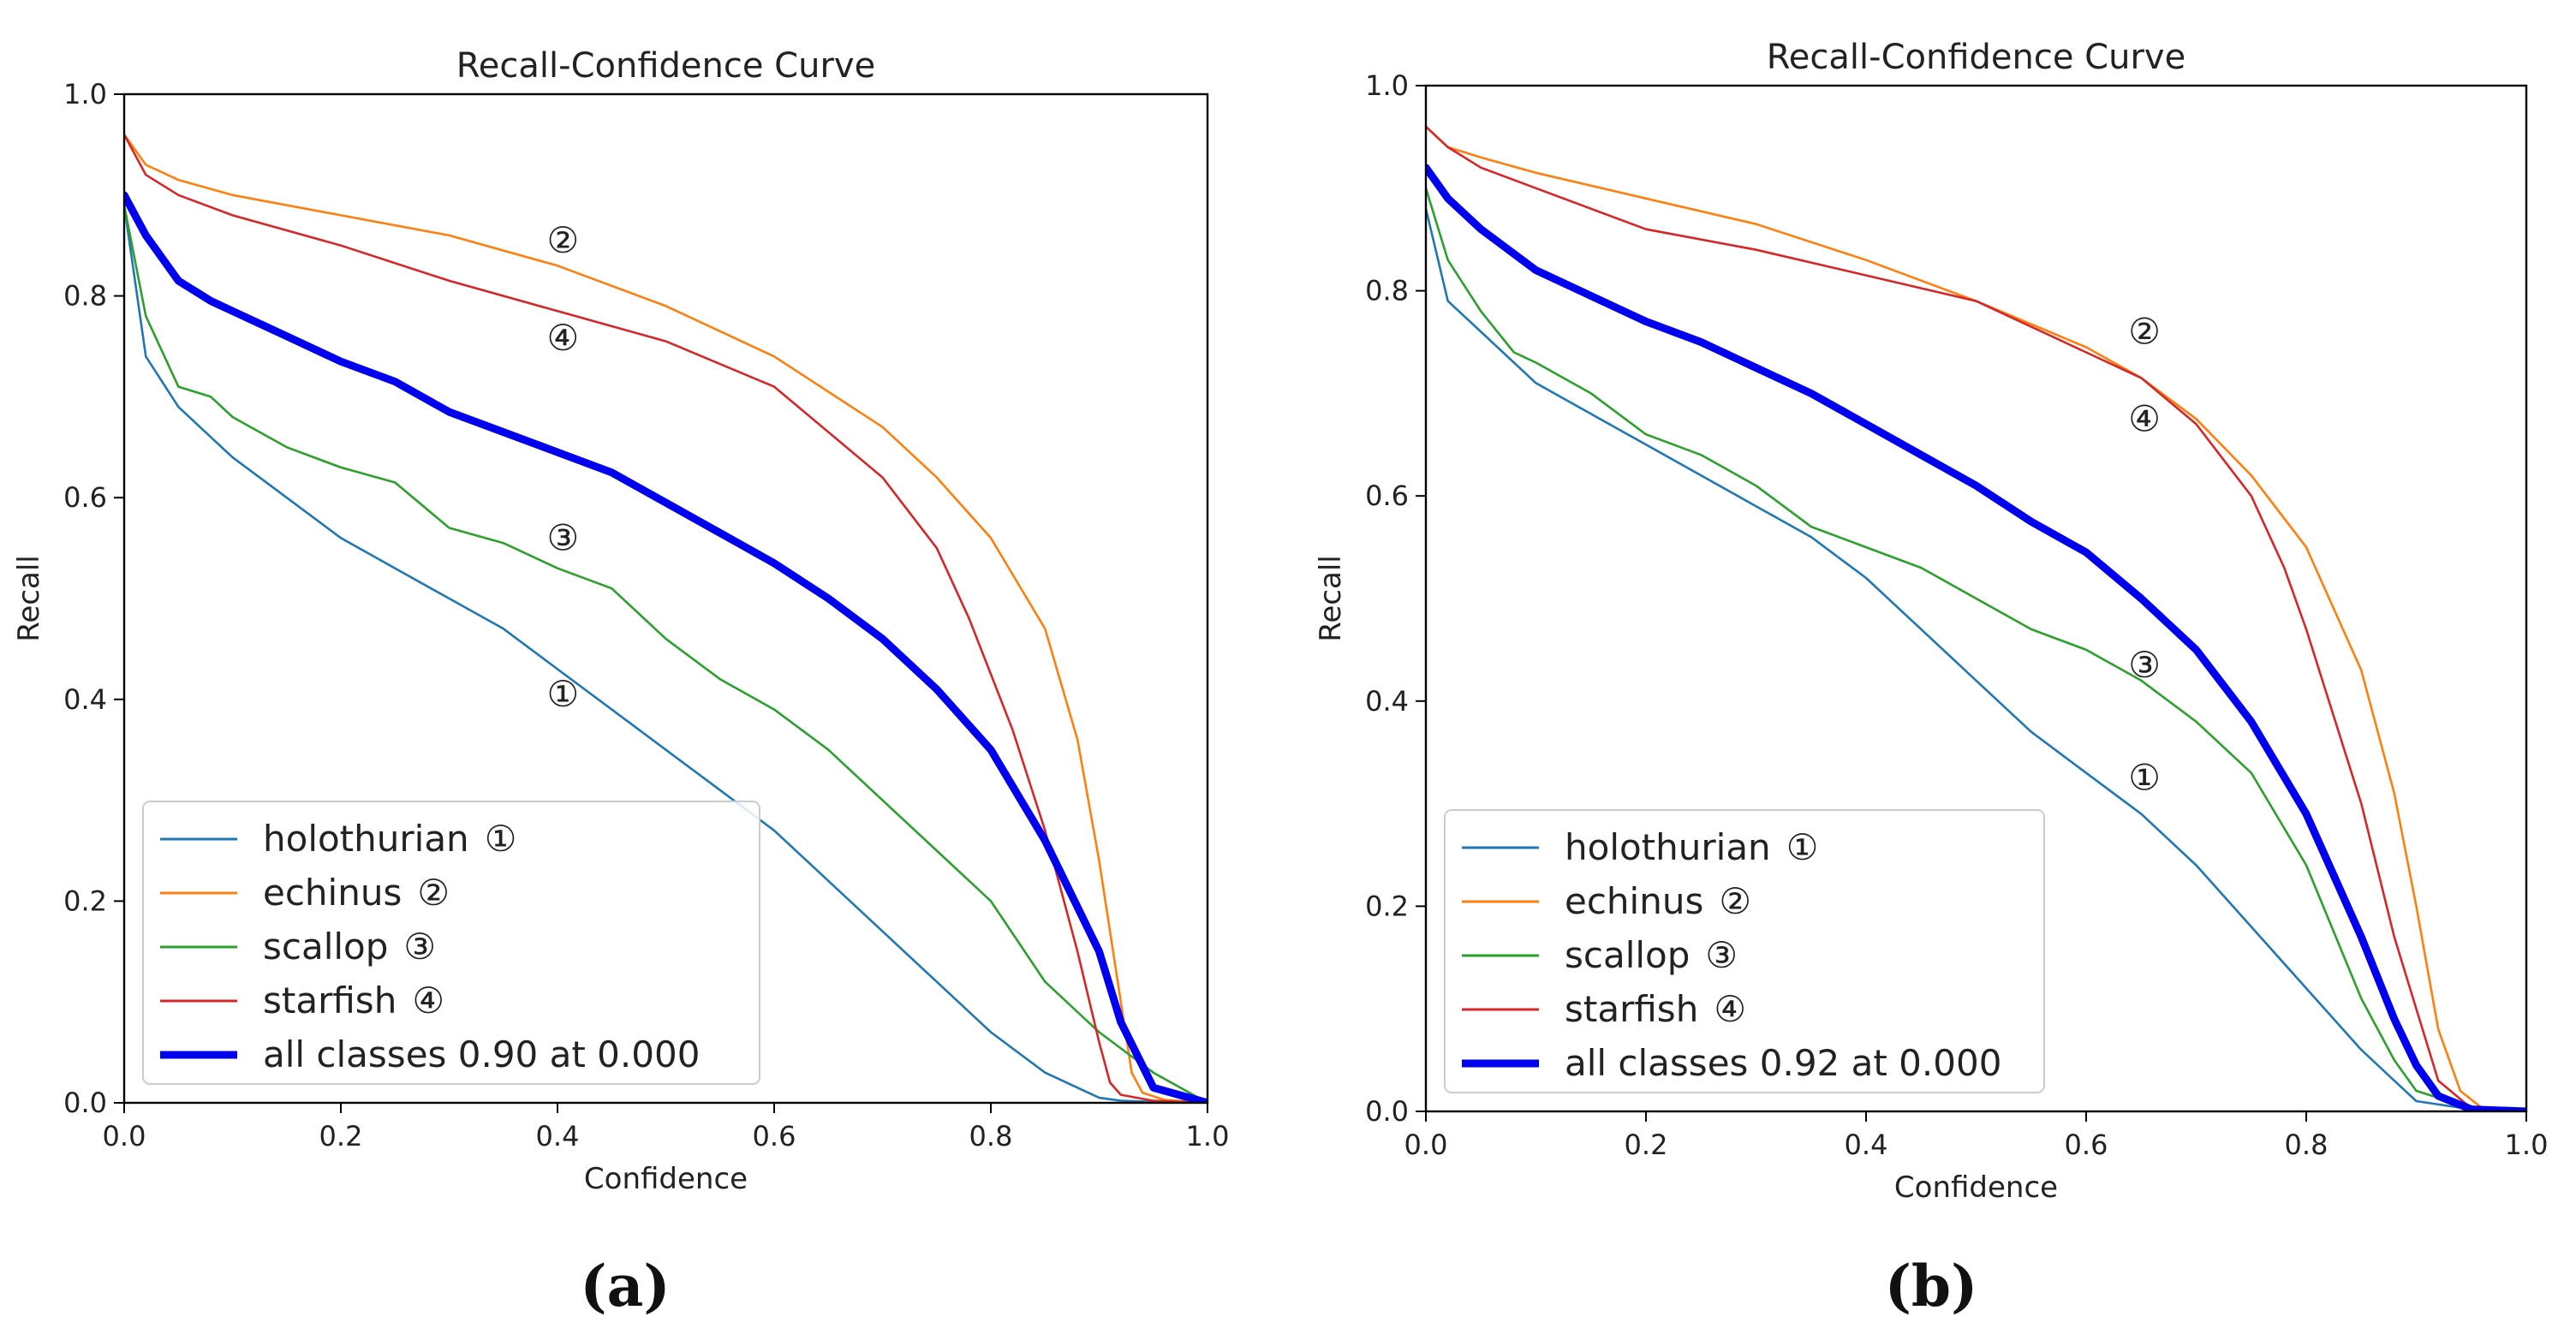  I want to click on panel-2-legend-marker-holothurian: ①, so click(1802, 847).